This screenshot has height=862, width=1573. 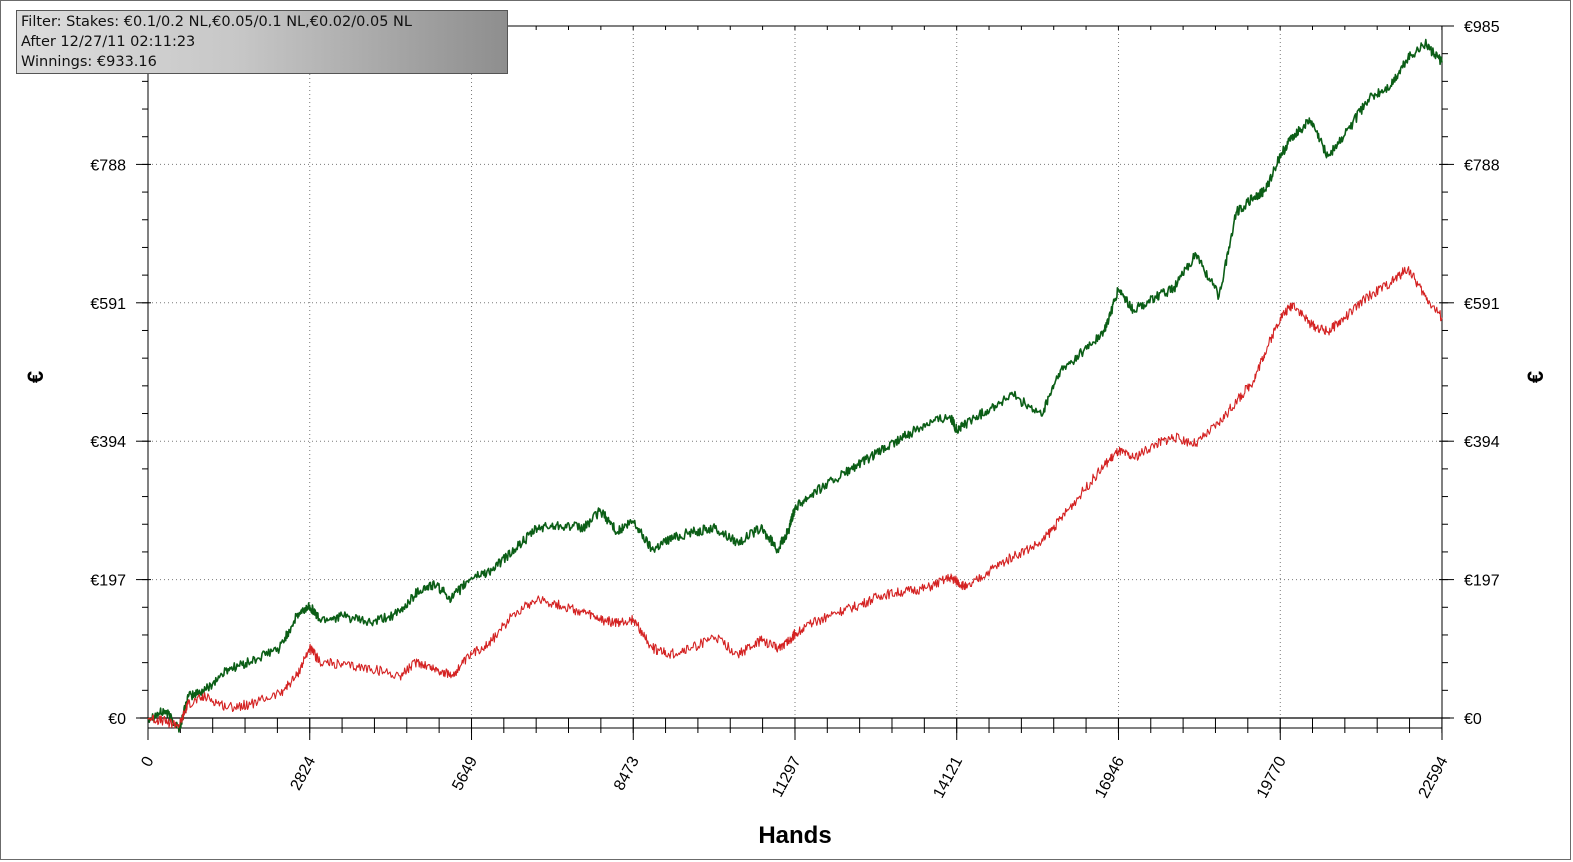 I want to click on x-tick-label: 11297, so click(x=786, y=777).